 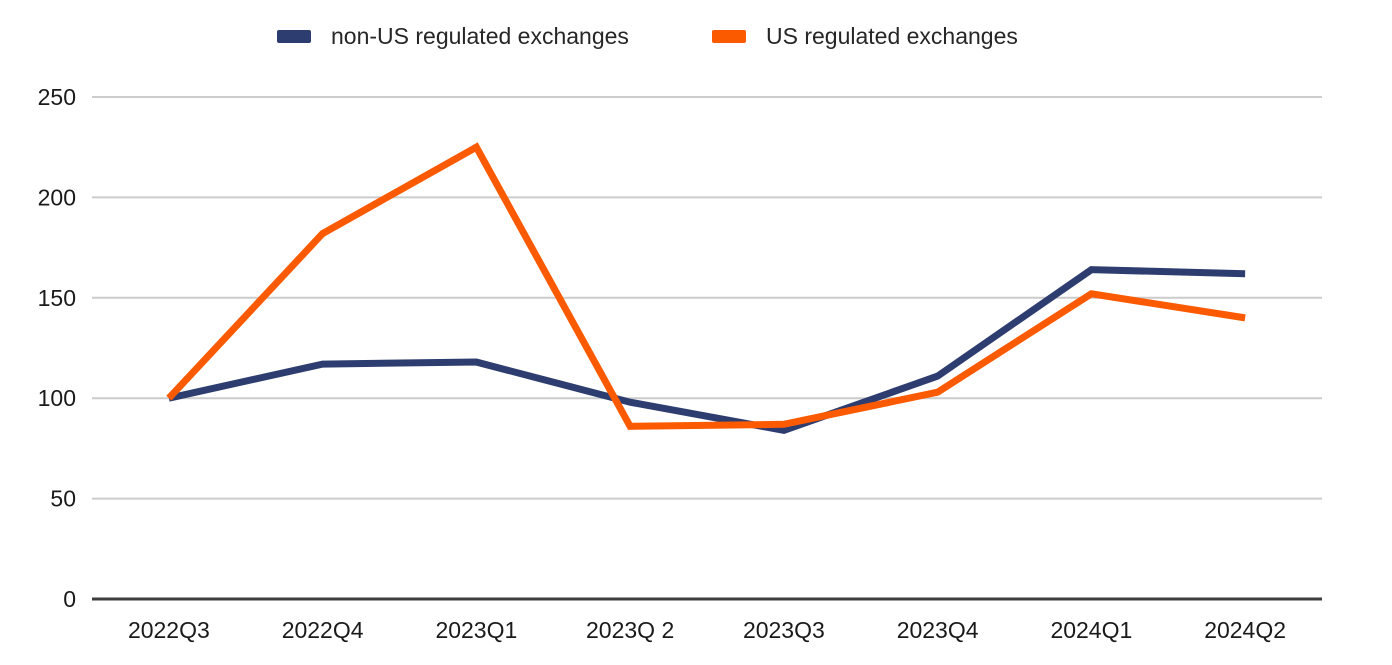 I want to click on y-axis-tick-label: 200, so click(x=57, y=197).